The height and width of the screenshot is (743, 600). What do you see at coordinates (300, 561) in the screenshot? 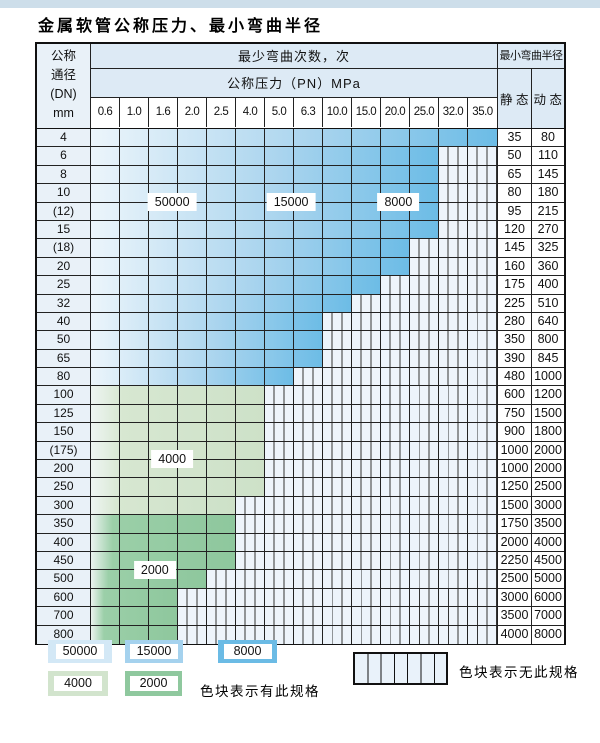
I see `table-row: 450 2250 4500` at bounding box center [300, 561].